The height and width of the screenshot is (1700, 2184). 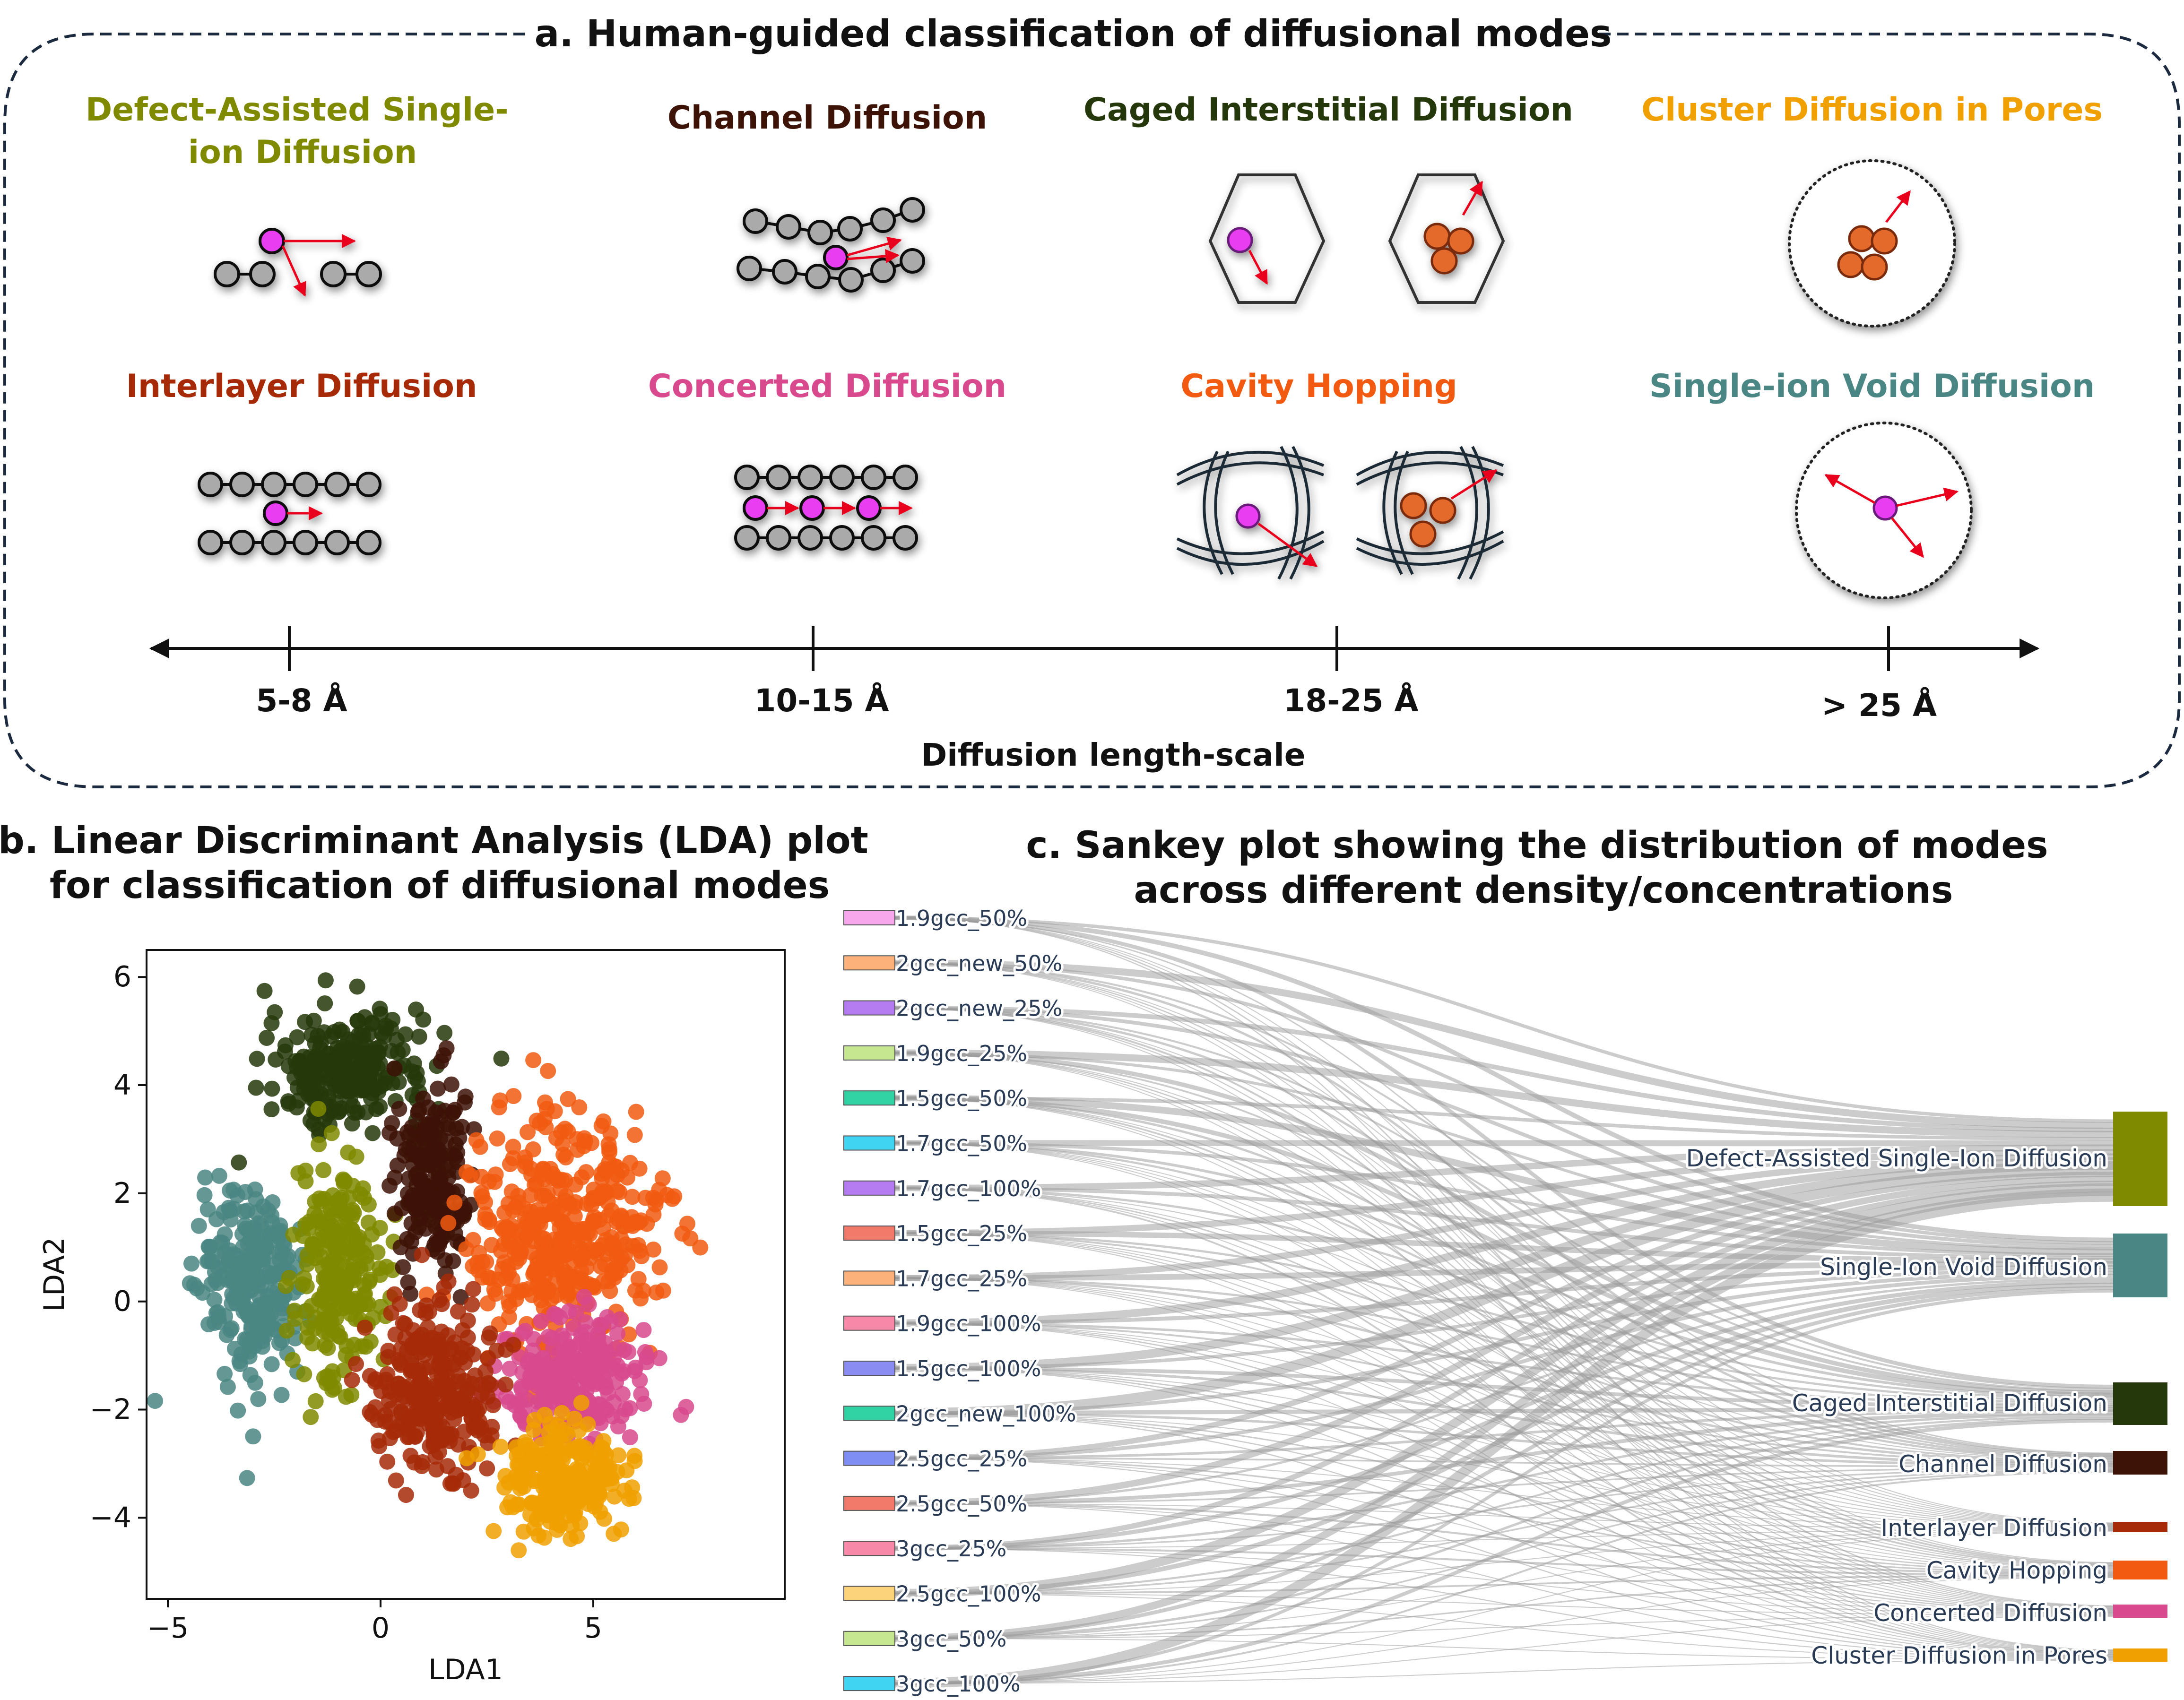 What do you see at coordinates (943, 1369) in the screenshot?
I see `sankey-source-node: 1.5gcc_100%` at bounding box center [943, 1369].